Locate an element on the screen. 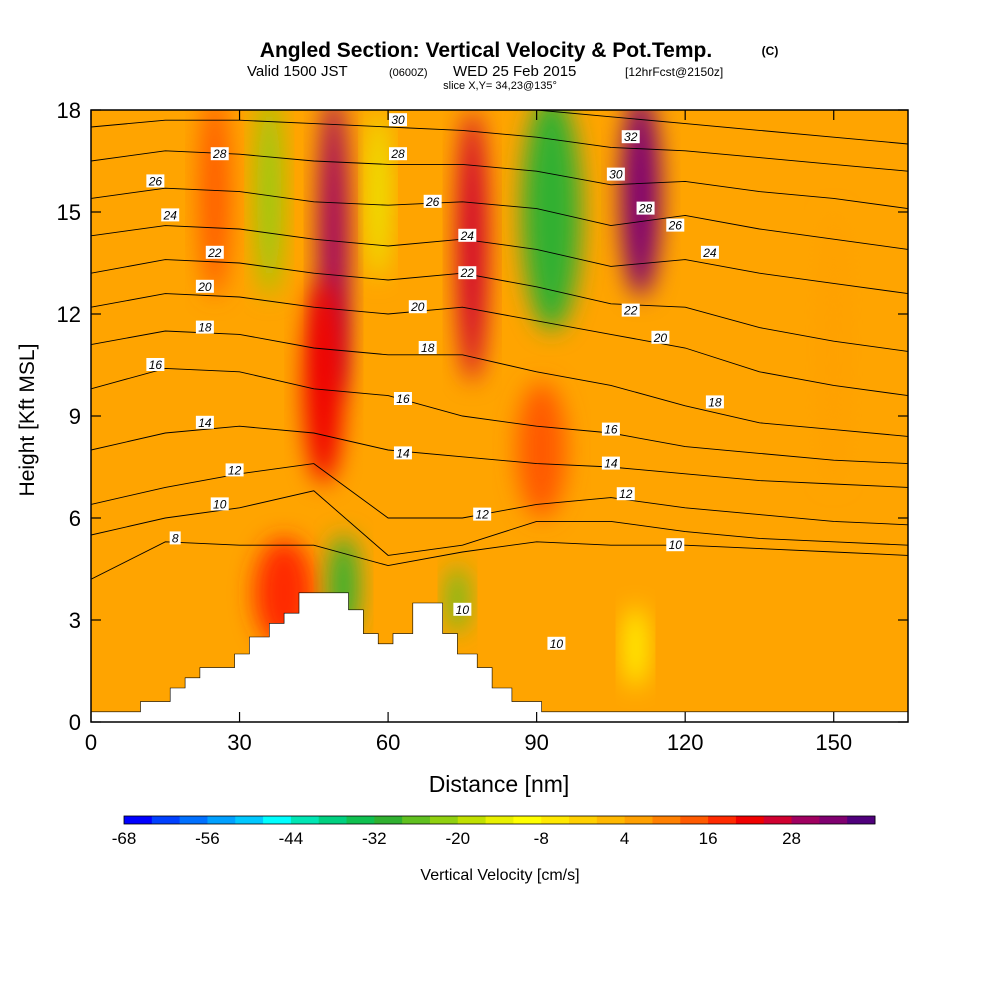  colorbar-tick-label: 4 is located at coordinates (624, 838).